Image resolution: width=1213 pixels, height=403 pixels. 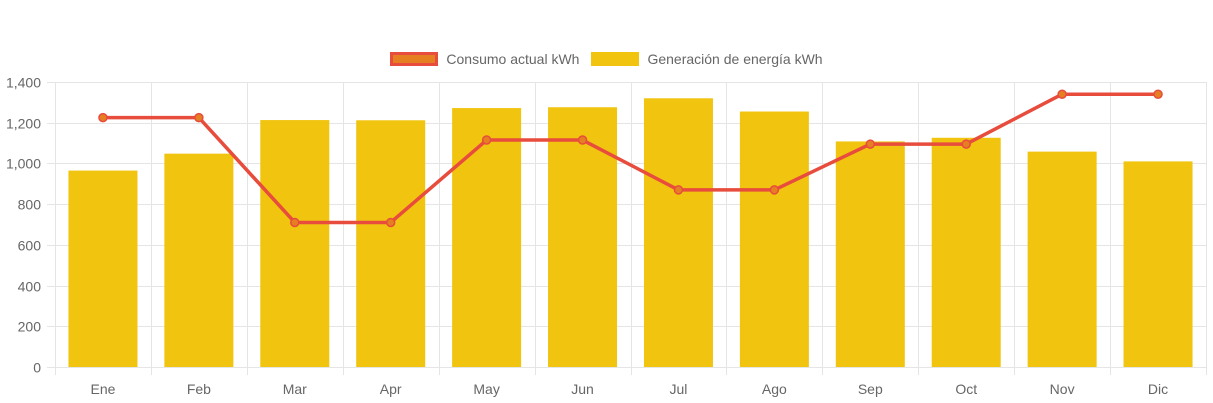 What do you see at coordinates (678, 190) in the screenshot?
I see `point-jul` at bounding box center [678, 190].